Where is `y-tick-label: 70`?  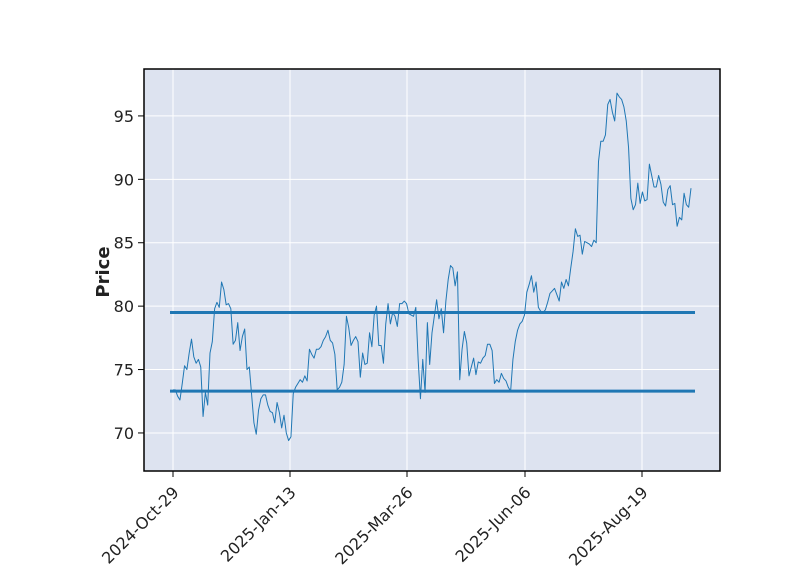
y-tick-label: 70 is located at coordinates (124, 433).